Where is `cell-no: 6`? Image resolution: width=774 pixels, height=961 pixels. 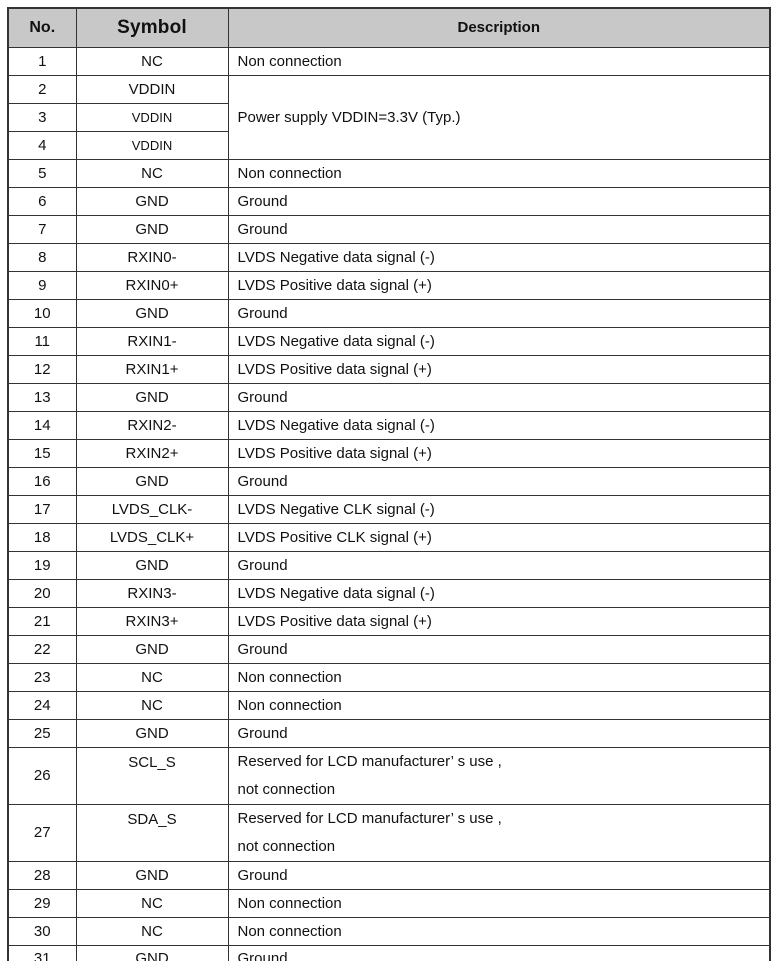 cell-no: 6 is located at coordinates (42, 201).